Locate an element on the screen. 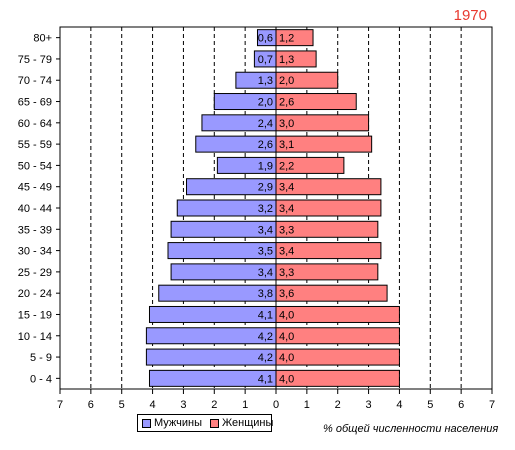  y-tick-label: 25 - 29 is located at coordinates (35, 273).